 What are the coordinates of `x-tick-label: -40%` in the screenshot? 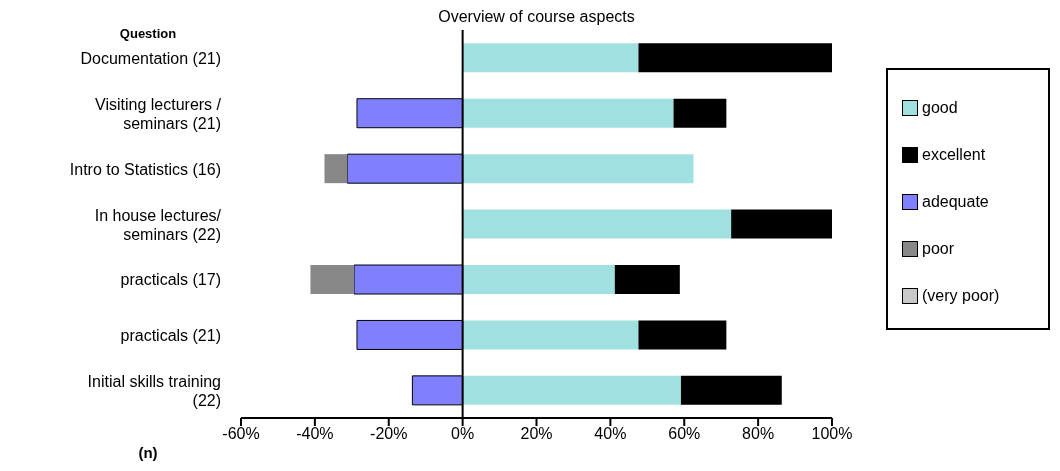 It's located at (315, 434).